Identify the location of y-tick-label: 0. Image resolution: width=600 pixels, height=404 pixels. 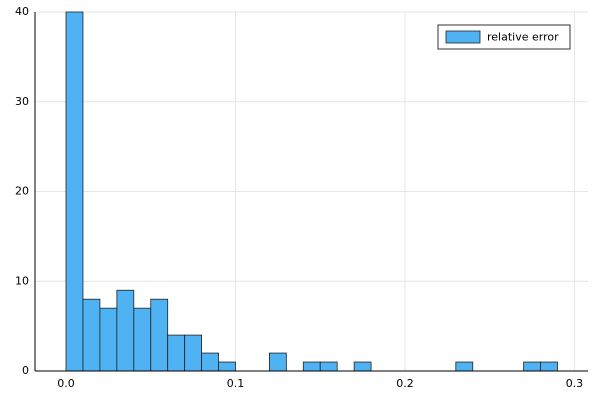
(25, 370).